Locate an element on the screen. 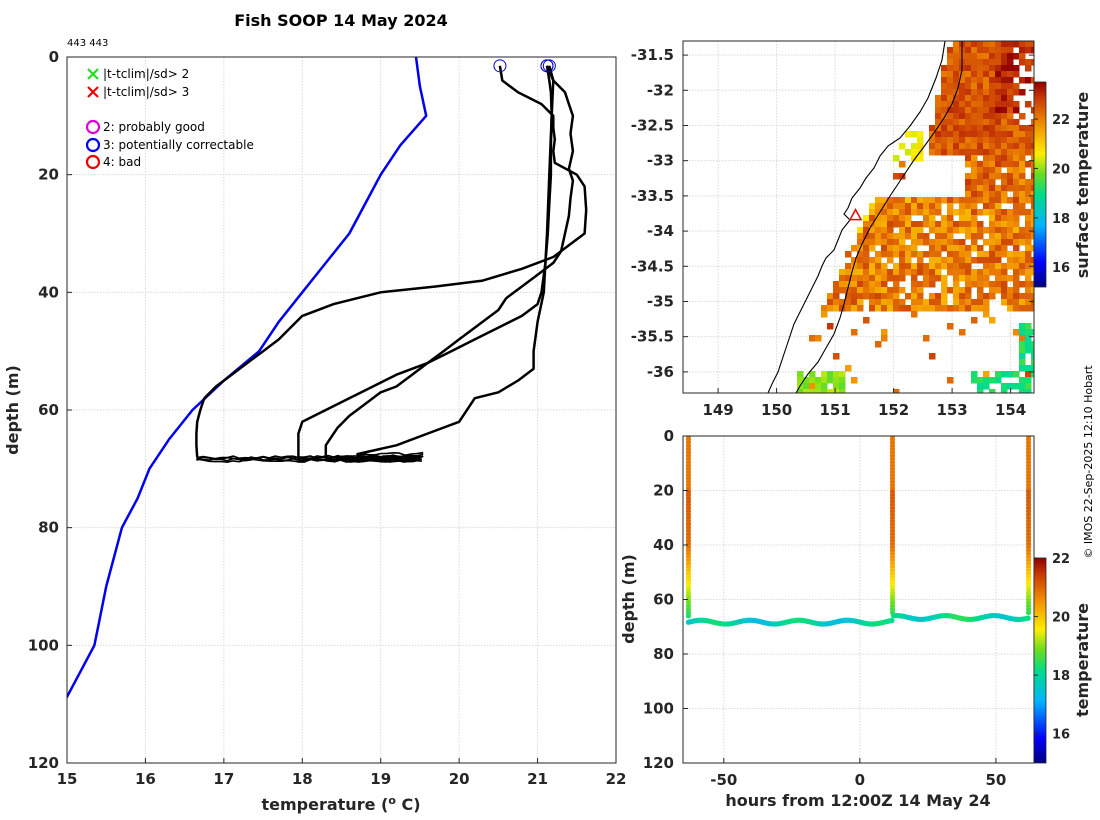 Image resolution: width=1100 pixels, height=820 pixels. profile-y-tick-label: 40 is located at coordinates (48, 292).